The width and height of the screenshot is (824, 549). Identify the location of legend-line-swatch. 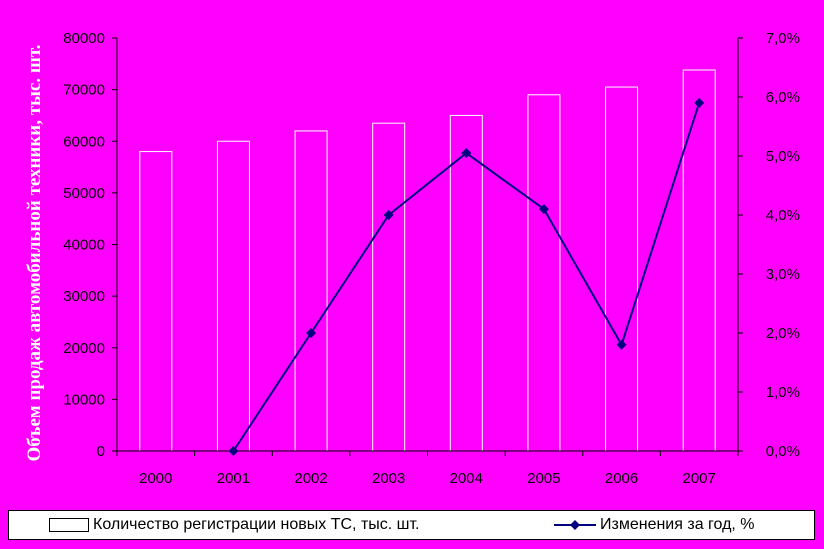
(575, 524).